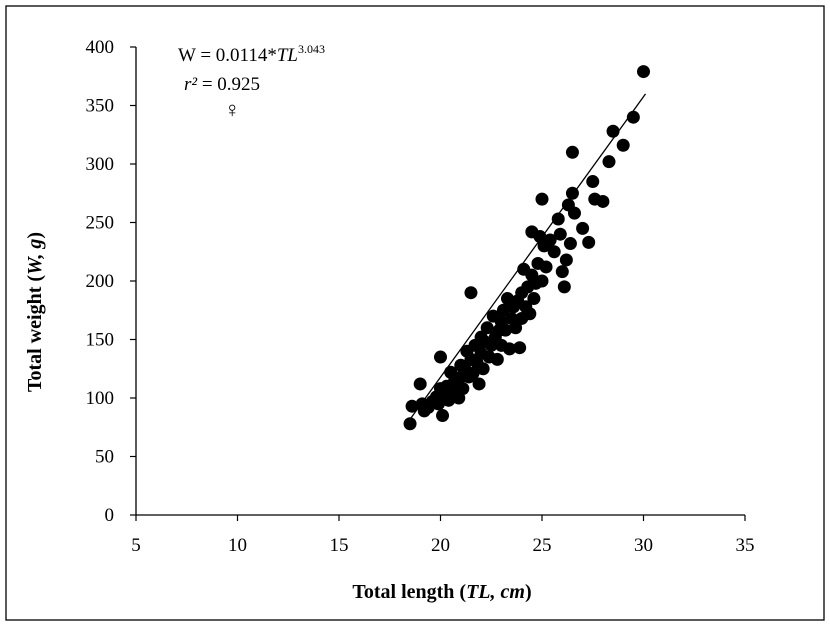 The width and height of the screenshot is (830, 631). Describe the element at coordinates (440, 545) in the screenshot. I see `x-tick-label: 20` at that location.